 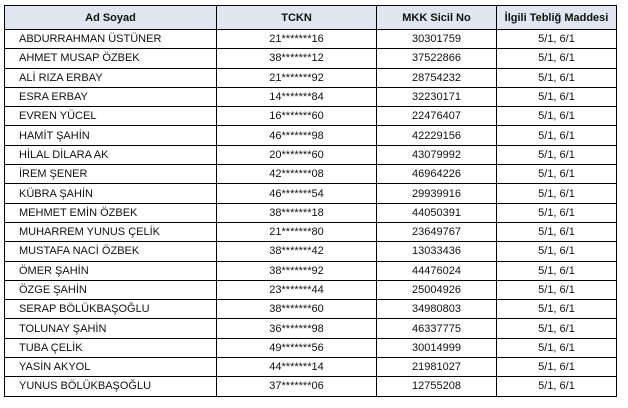 I want to click on name-cell: HİLAL DİLARA AK, so click(x=110, y=155).